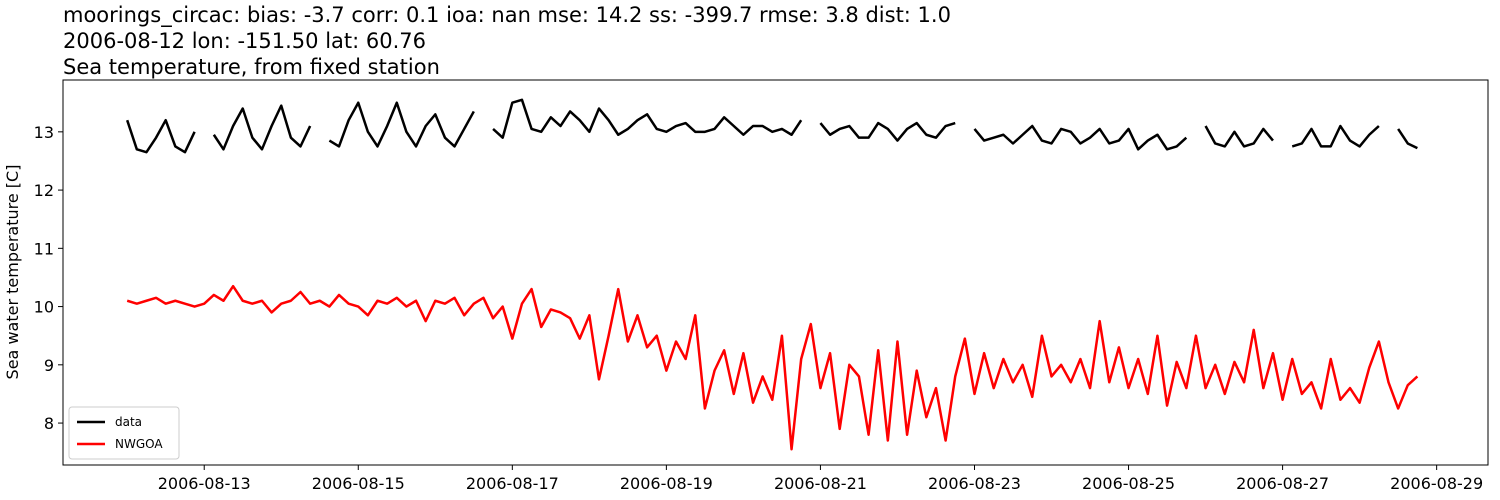 The height and width of the screenshot is (500, 1500). What do you see at coordinates (974, 483) in the screenshot?
I see `x-tick-label: 2006-08-23` at bounding box center [974, 483].